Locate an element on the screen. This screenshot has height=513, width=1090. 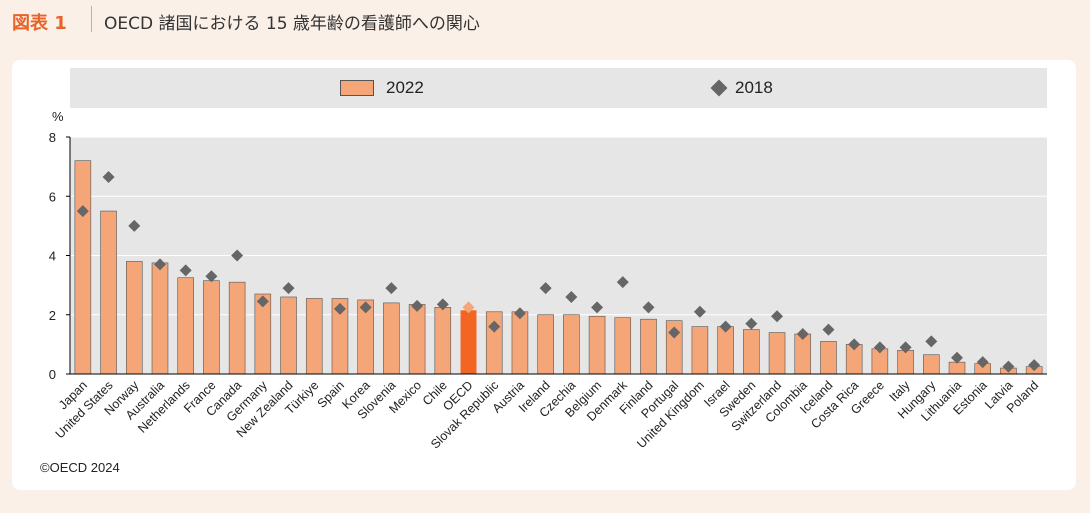
y-tick-label: 0 is located at coordinates (52, 374).